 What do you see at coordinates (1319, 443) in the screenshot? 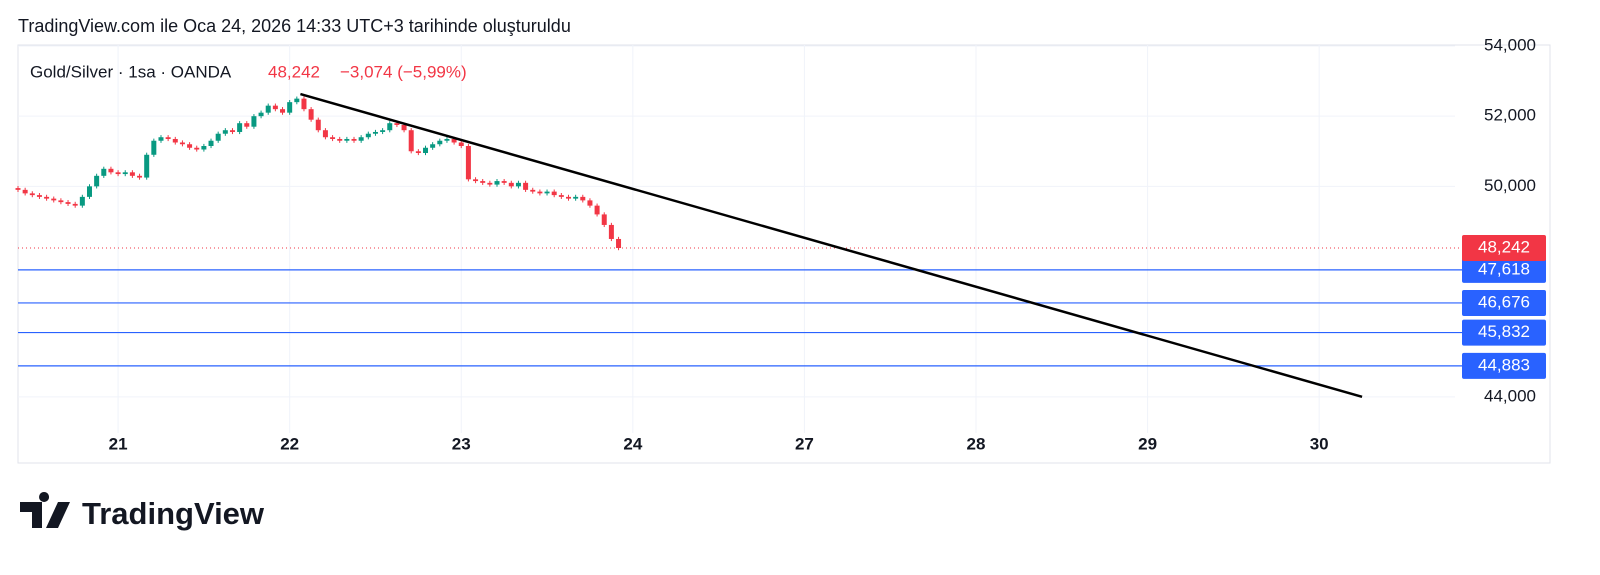
I see `x-tick-label: 30` at bounding box center [1319, 443].